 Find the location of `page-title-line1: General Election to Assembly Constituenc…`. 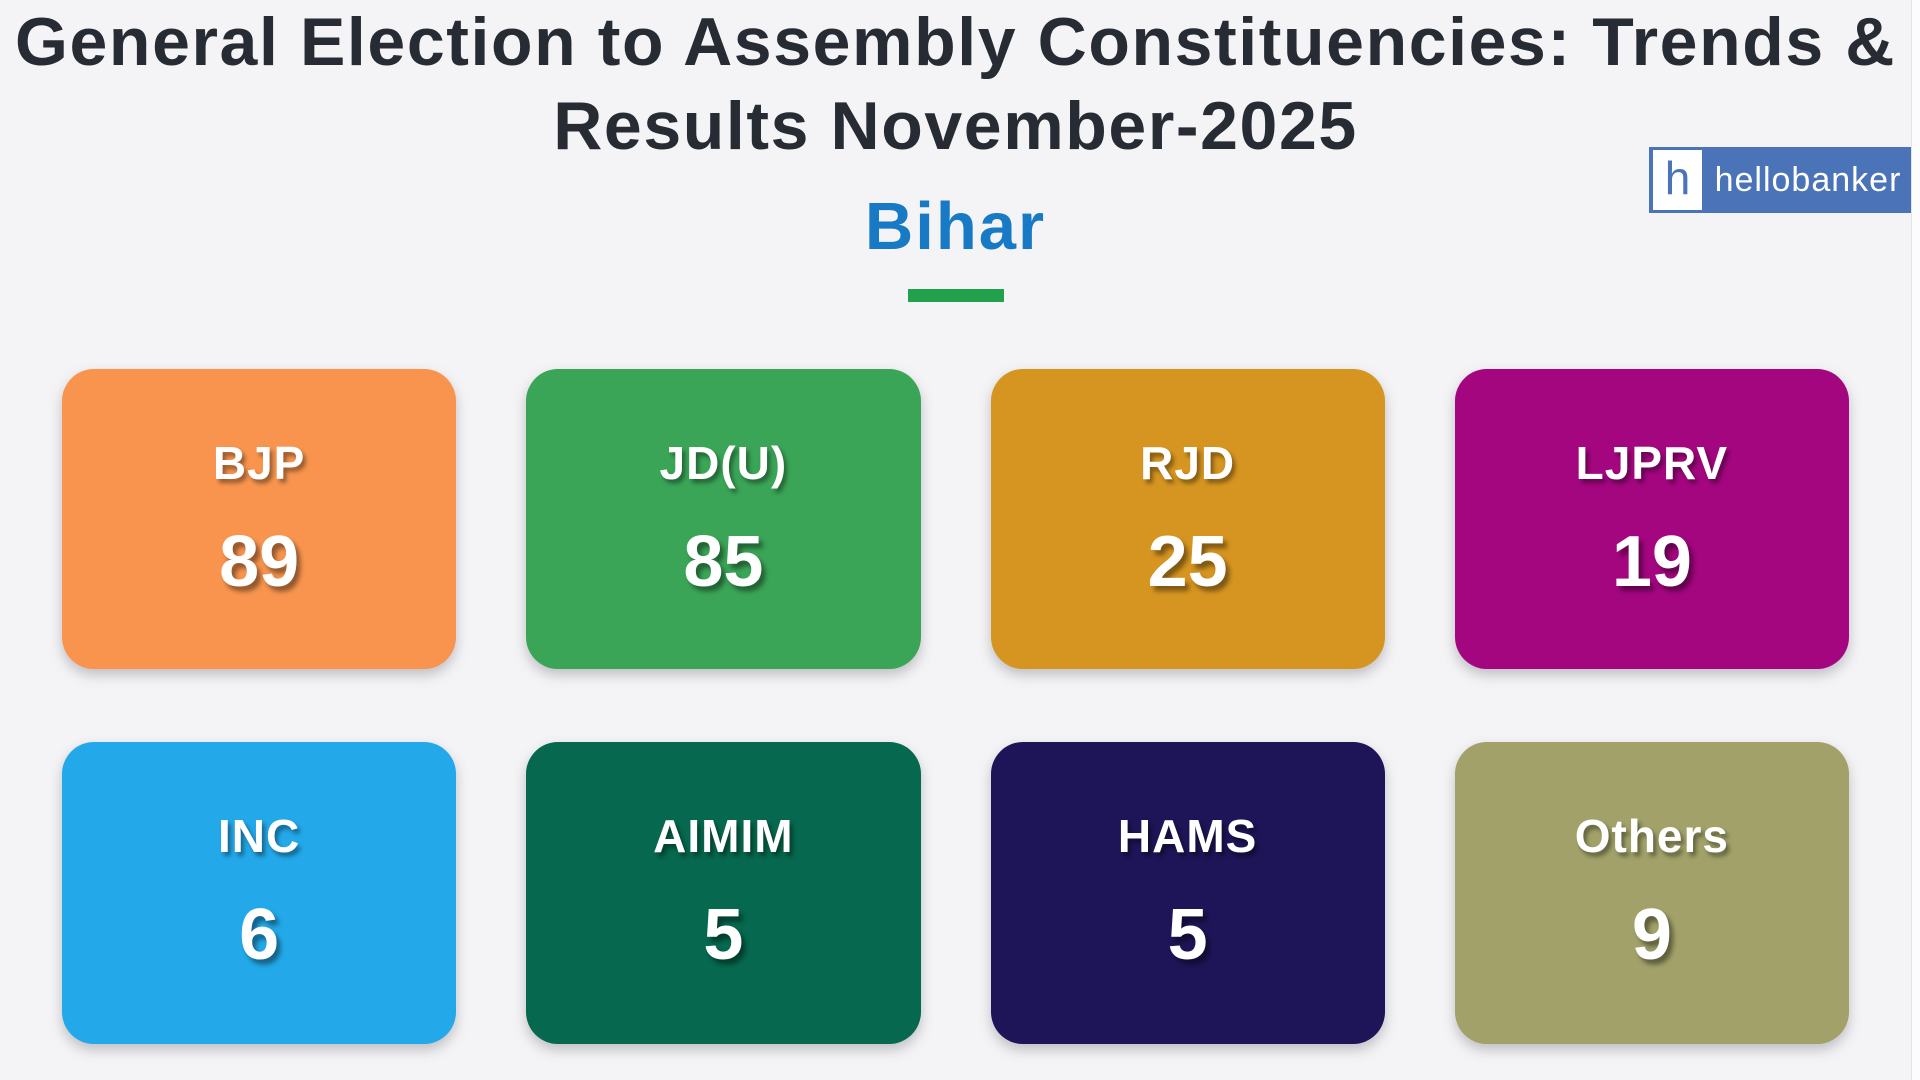

page-title-line1: General Election to Assembly Constituenc… is located at coordinates (955, 42).